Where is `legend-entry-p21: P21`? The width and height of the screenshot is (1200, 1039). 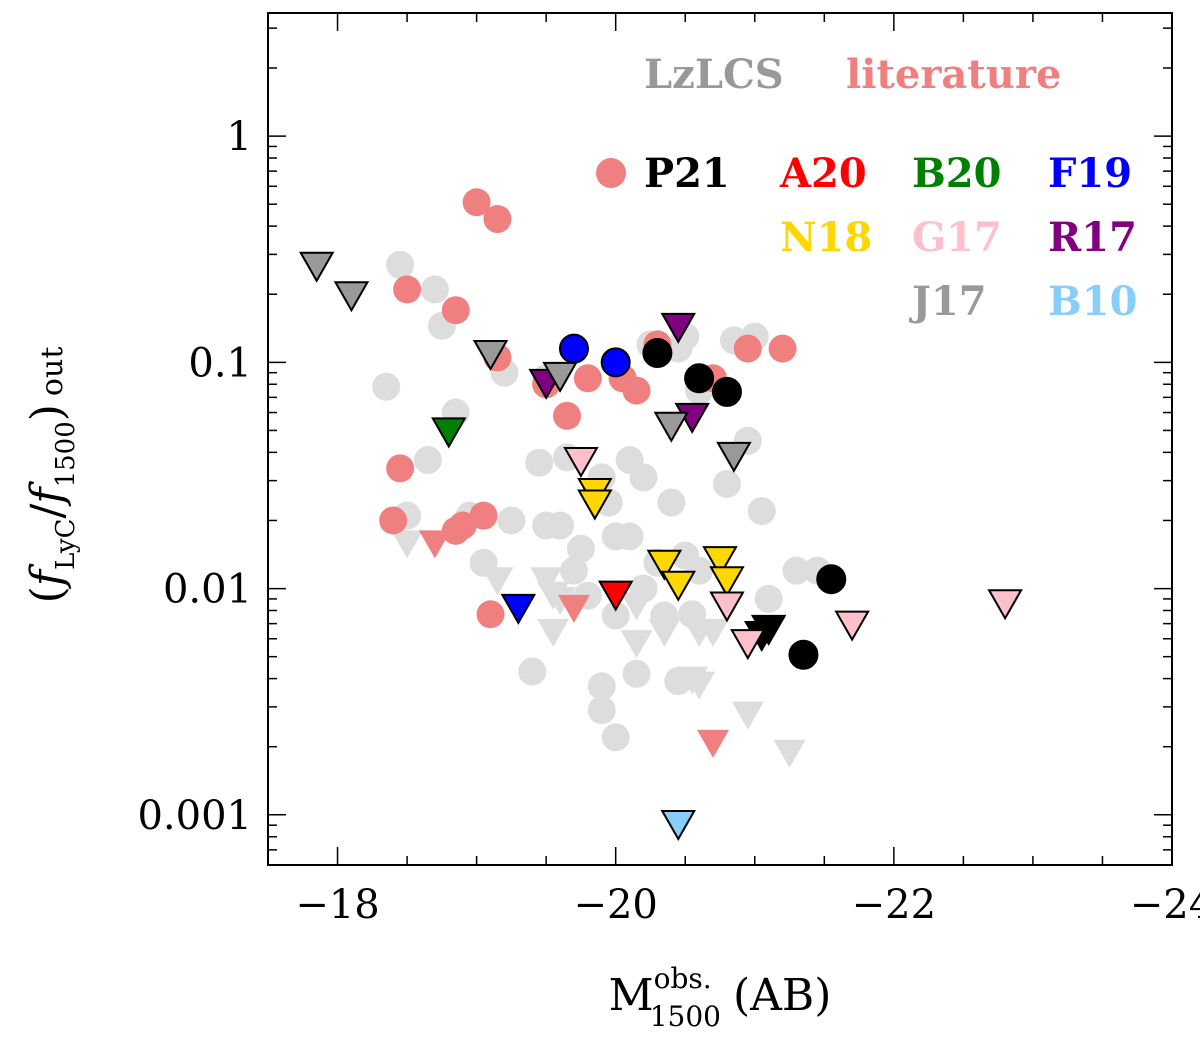
legend-entry-p21: P21 is located at coordinates (687, 173).